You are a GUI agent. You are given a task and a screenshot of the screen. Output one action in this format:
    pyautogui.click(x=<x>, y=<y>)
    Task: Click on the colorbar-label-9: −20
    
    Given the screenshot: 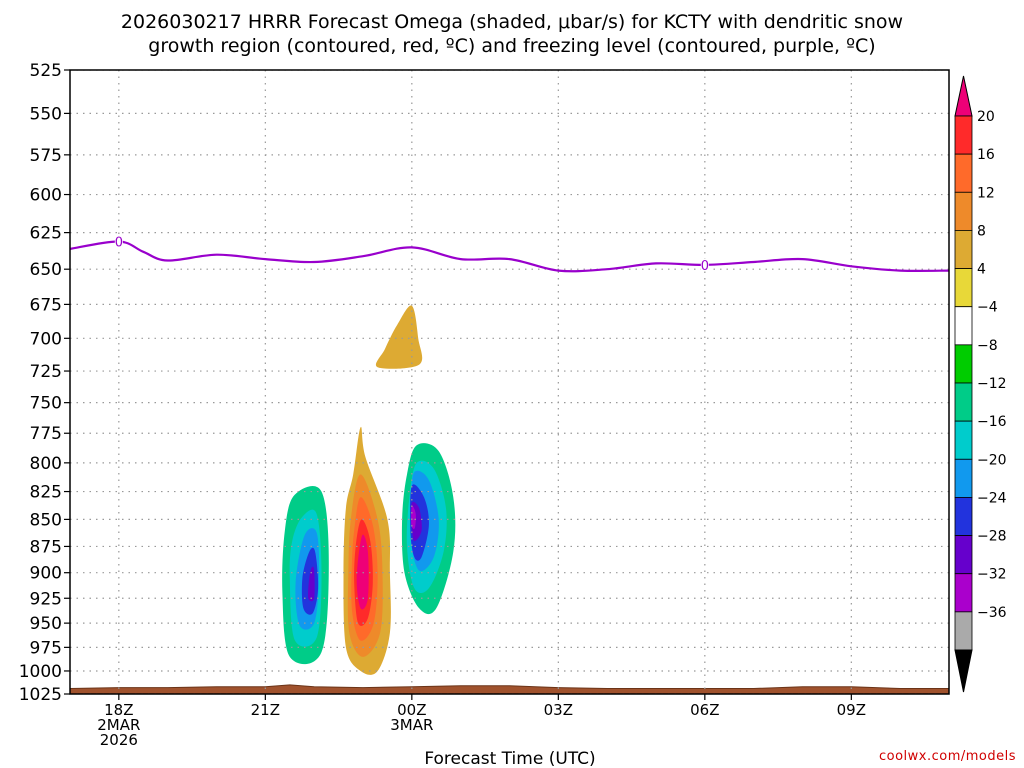 What is the action you would take?
    pyautogui.click(x=992, y=460)
    